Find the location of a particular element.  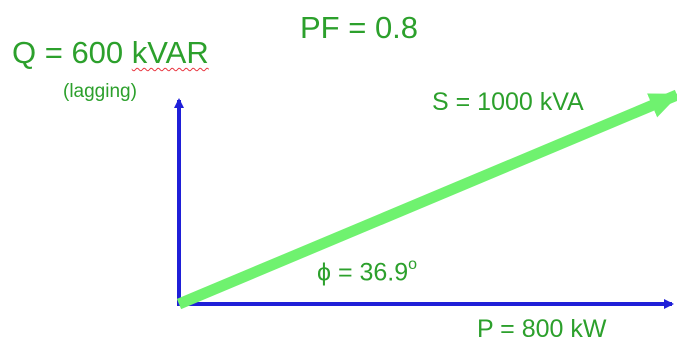

q-prefix: Q = 600 is located at coordinates (72, 52).